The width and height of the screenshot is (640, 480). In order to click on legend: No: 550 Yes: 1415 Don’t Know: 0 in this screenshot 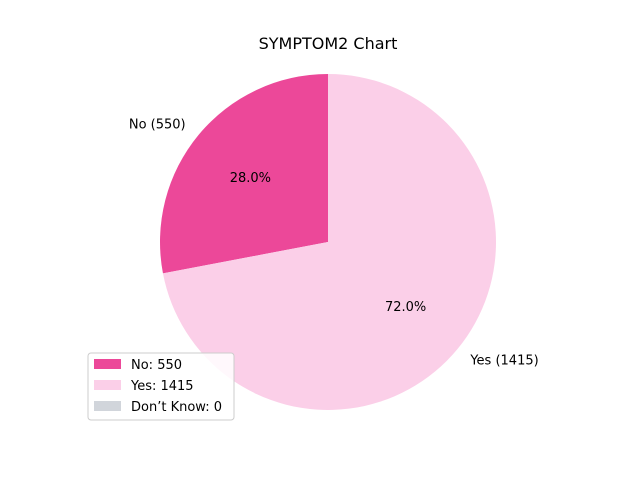, I will do `click(161, 386)`.